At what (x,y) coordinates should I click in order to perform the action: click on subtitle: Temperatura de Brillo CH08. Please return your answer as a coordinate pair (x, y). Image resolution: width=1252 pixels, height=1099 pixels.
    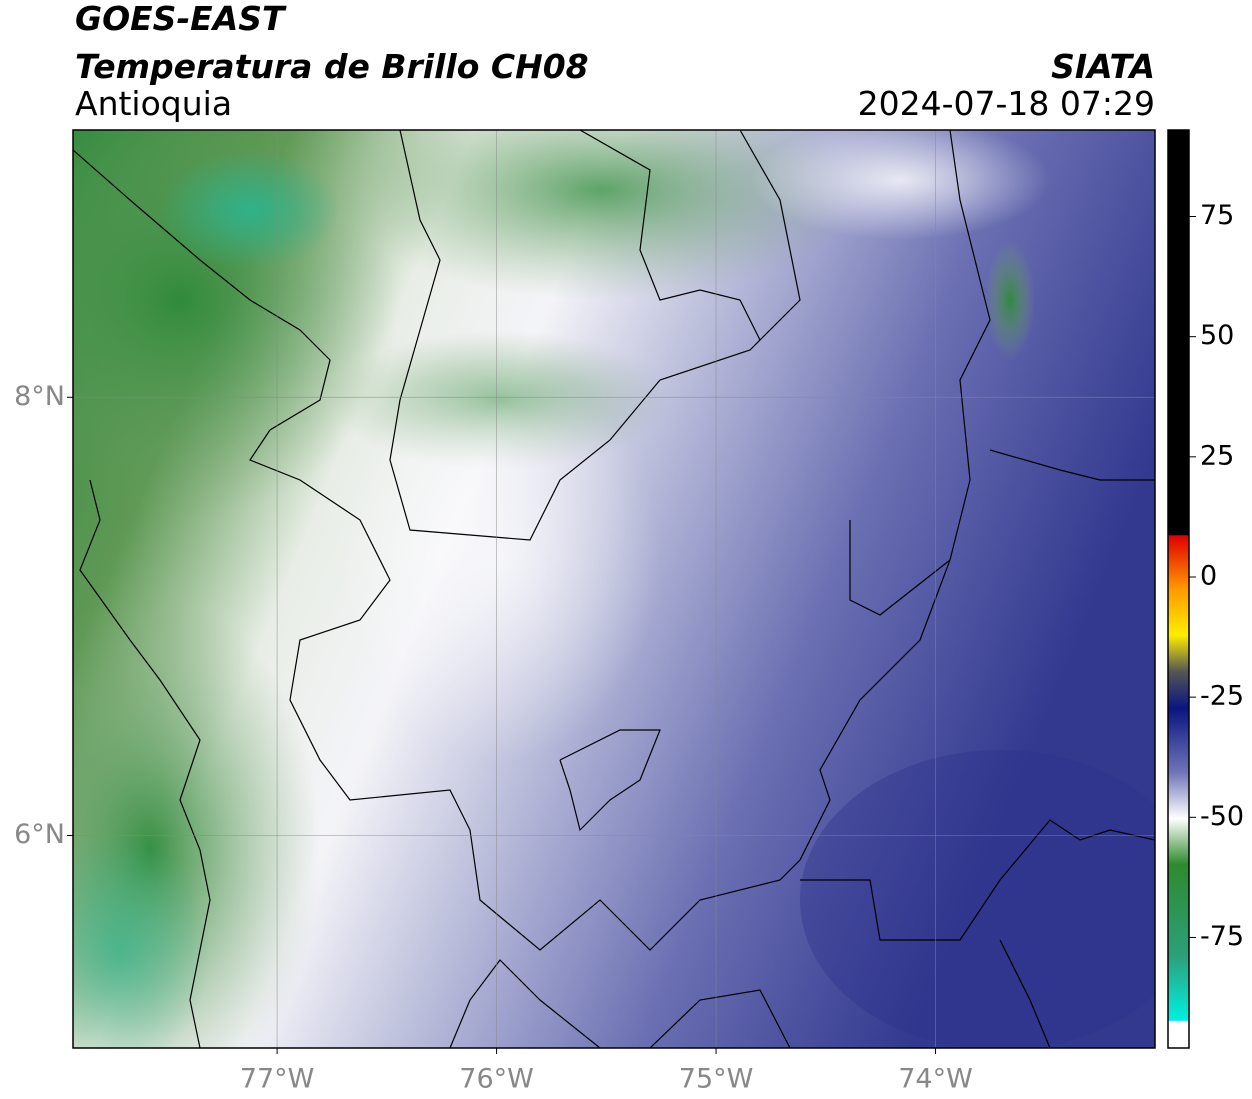
    Looking at the image, I should click on (332, 66).